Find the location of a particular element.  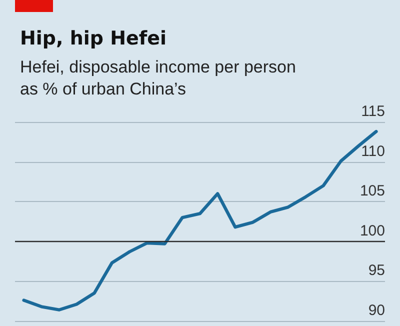

y-tick-label: 95 is located at coordinates (376, 271).